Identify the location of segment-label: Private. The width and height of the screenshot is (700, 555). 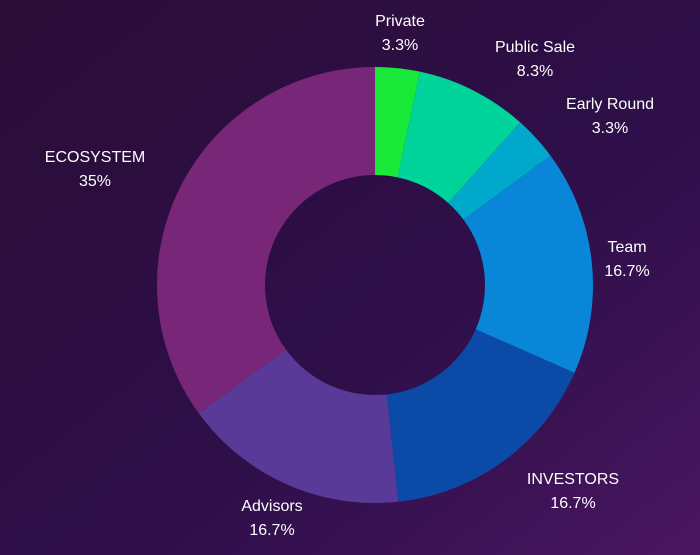
(400, 21).